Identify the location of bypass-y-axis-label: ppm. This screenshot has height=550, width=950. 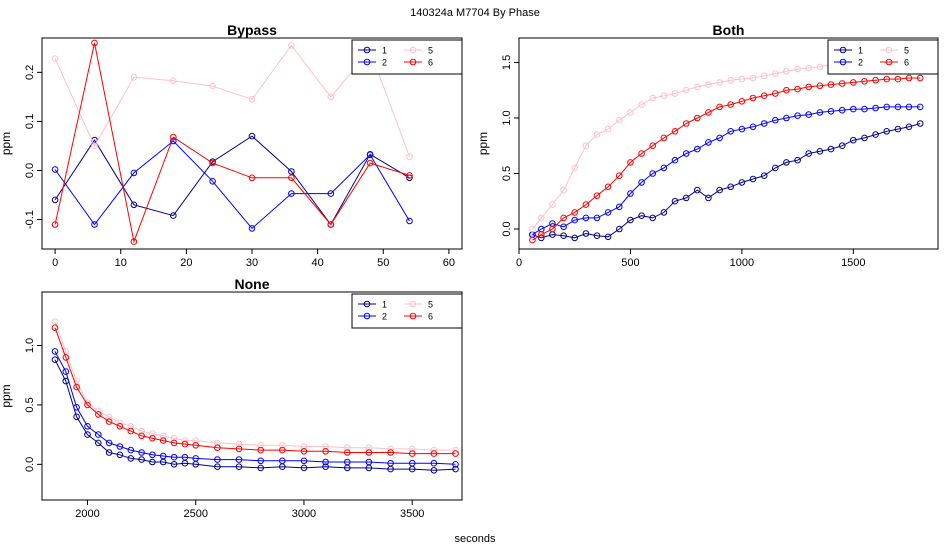
(6, 143).